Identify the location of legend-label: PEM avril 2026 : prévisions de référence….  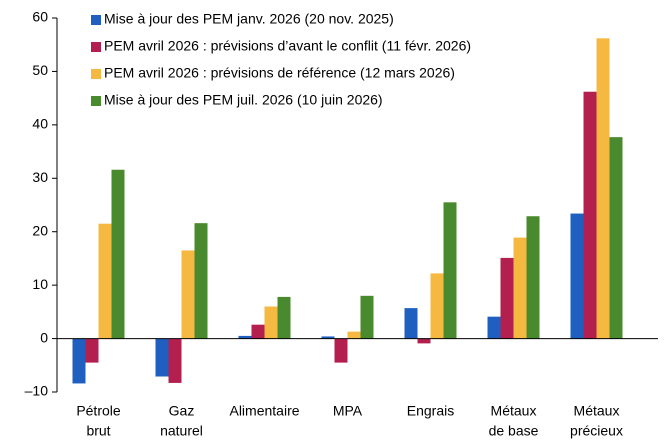
(279, 73).